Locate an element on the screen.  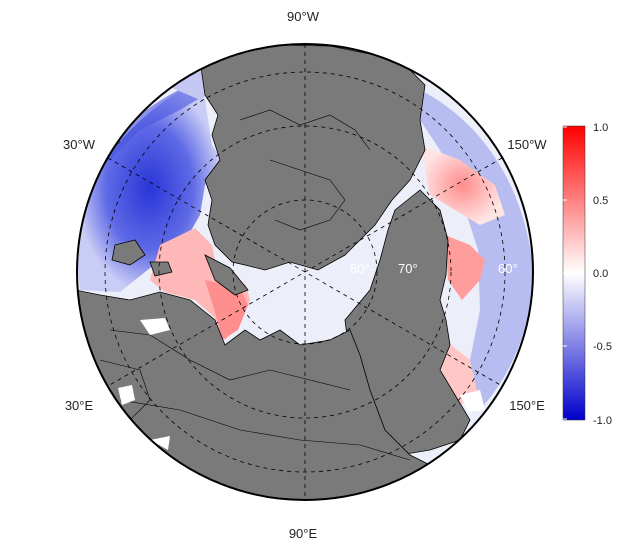
latitude-label-70: 70° is located at coordinates (408, 268).